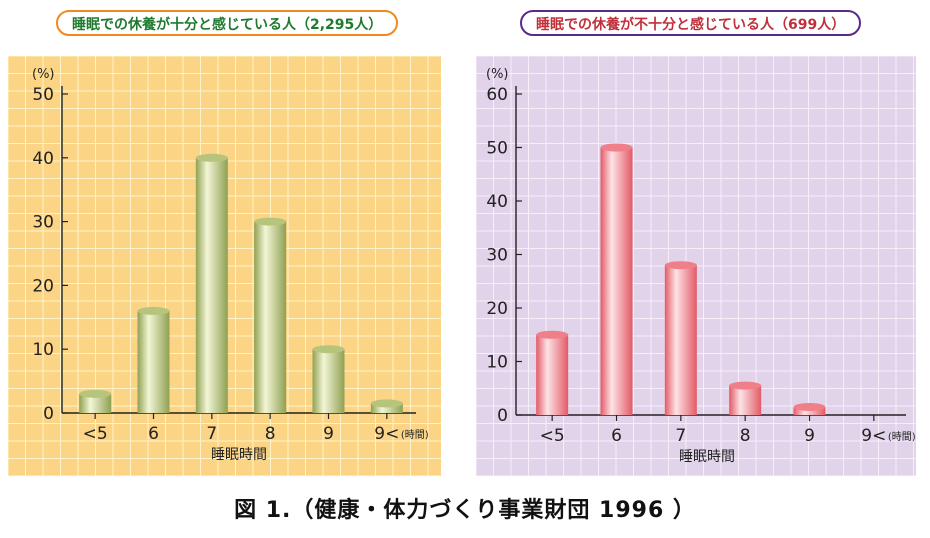  What do you see at coordinates (691, 23) in the screenshot?
I see `chart-title-right: 睡眠での休養が不十分と感じている人（699人）` at bounding box center [691, 23].